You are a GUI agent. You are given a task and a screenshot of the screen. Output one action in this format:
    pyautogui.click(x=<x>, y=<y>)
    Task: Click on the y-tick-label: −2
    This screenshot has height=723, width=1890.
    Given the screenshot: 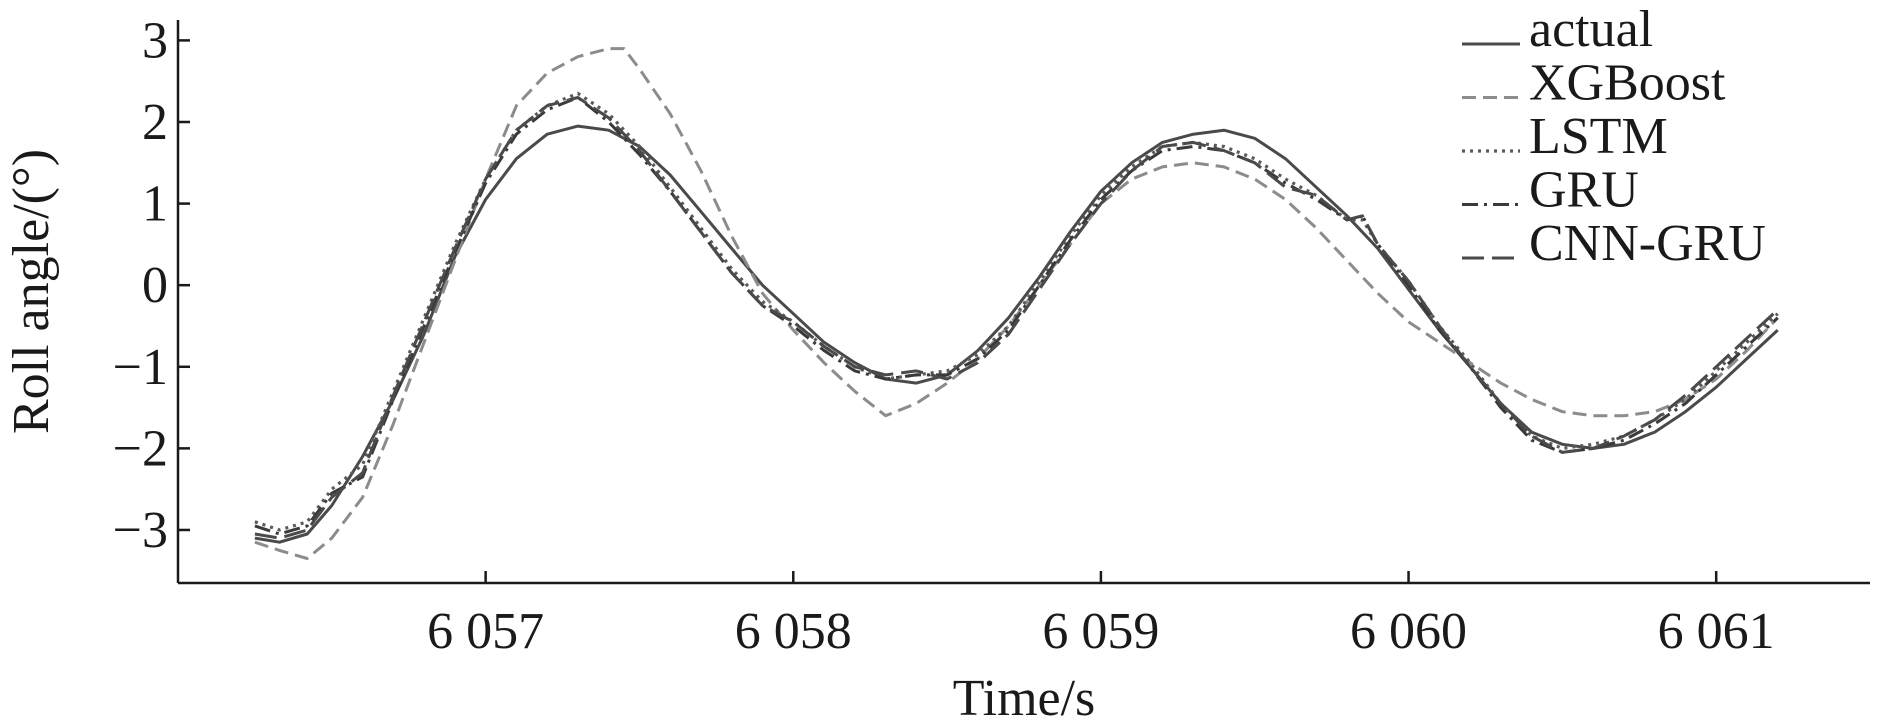 What is the action you would take?
    pyautogui.click(x=140, y=448)
    